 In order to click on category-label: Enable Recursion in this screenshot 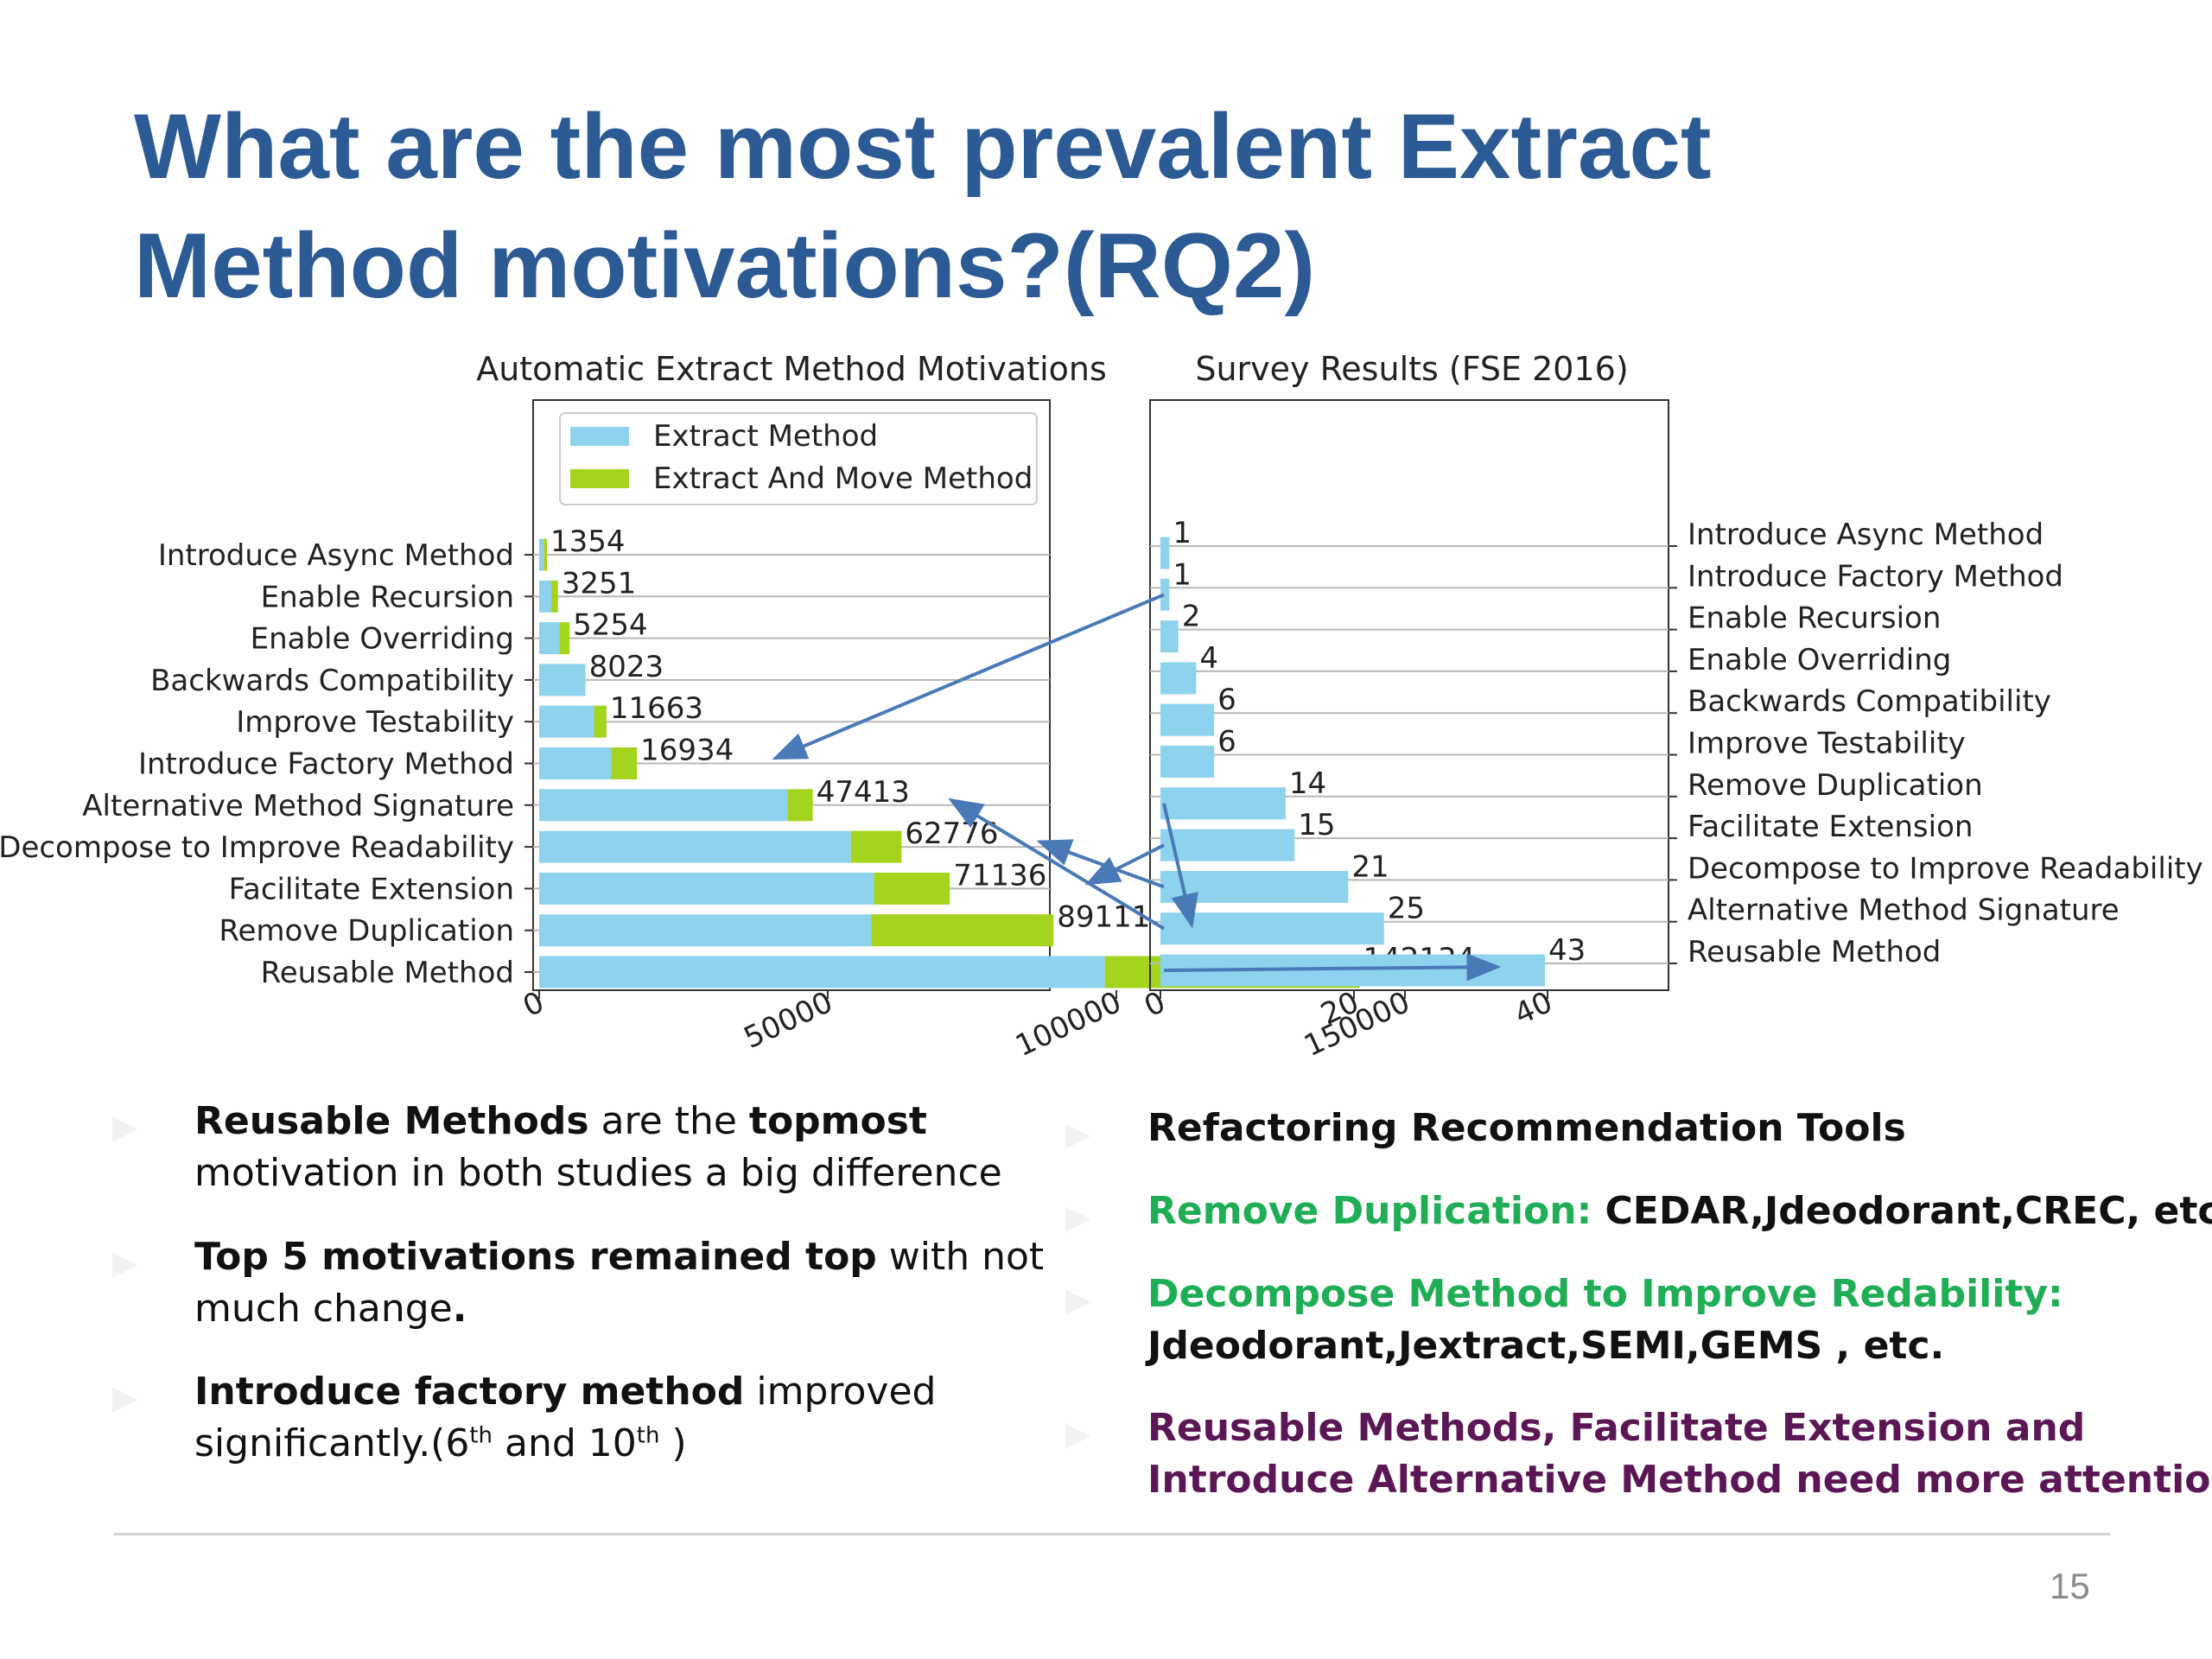, I will do `click(387, 597)`.